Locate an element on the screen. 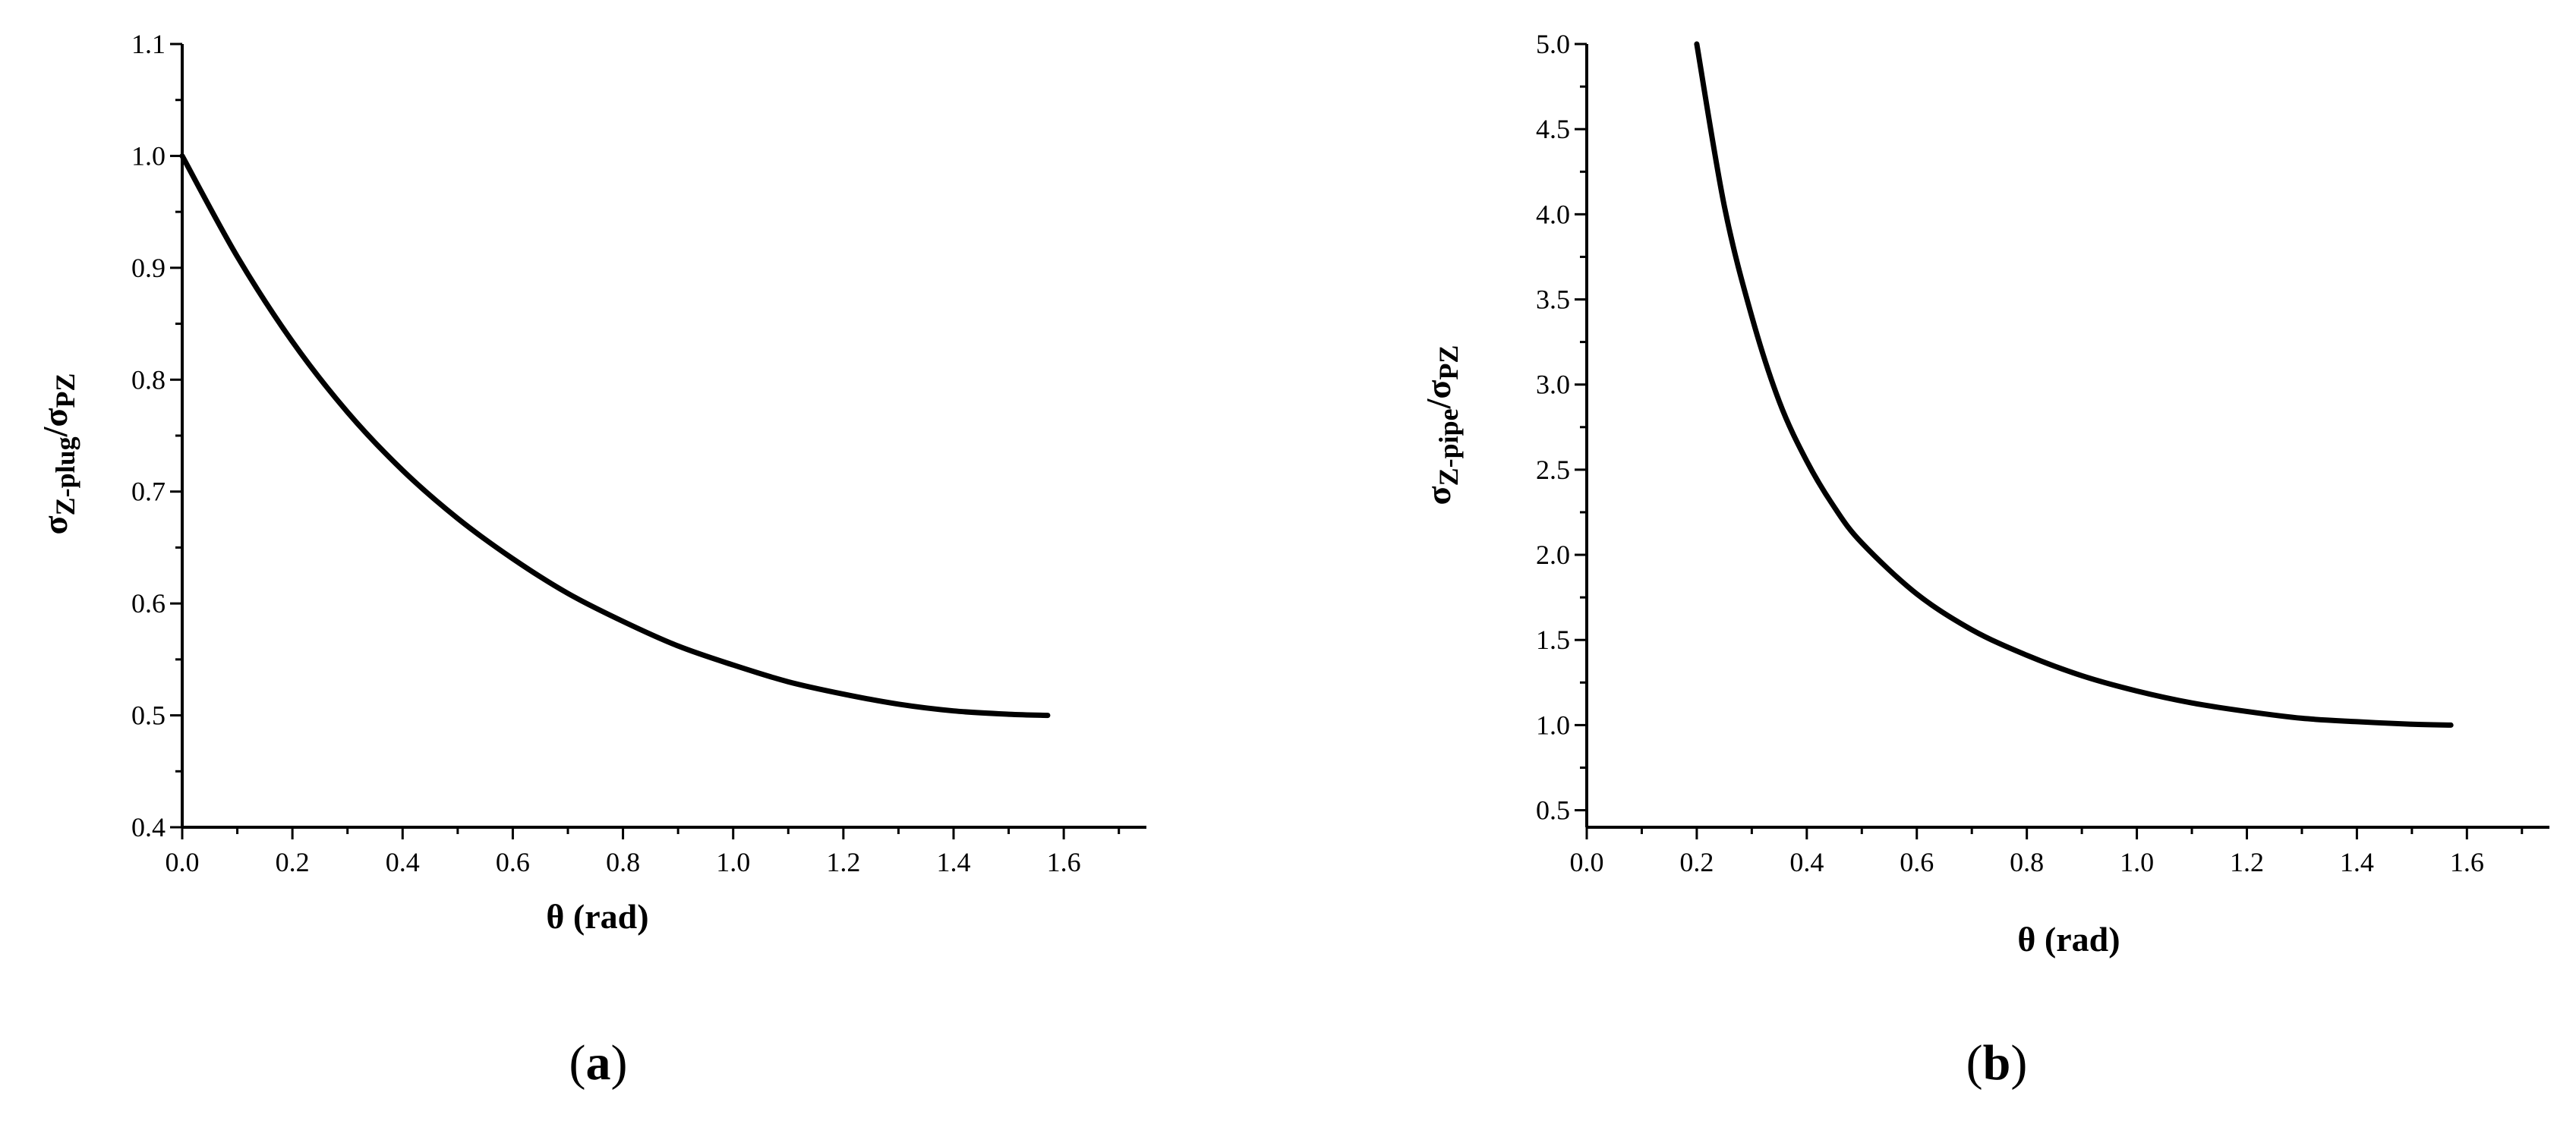 The image size is (2576, 1124). y-tick-label: 3.5 is located at coordinates (1553, 300).